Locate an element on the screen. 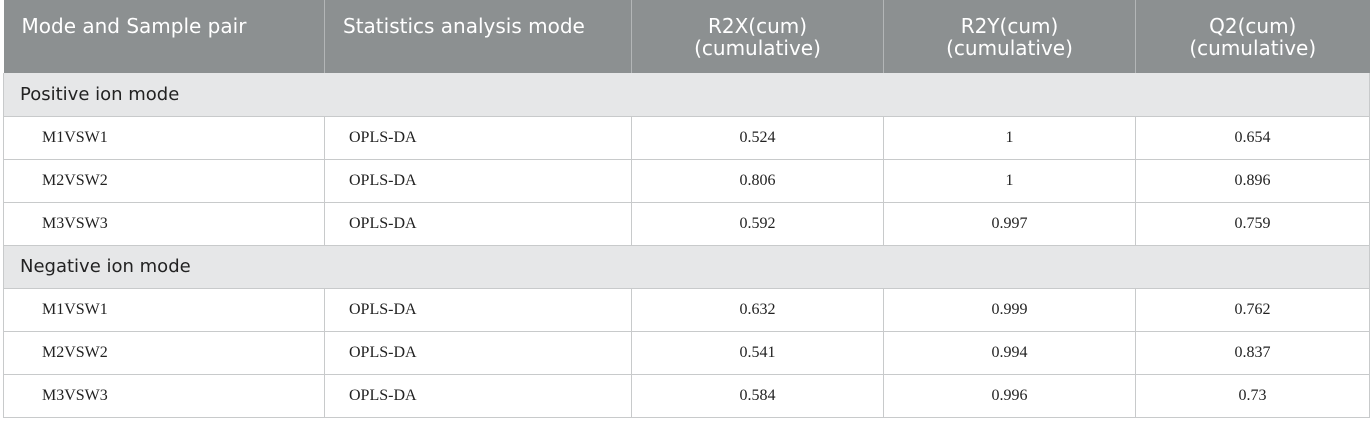  group-row-negative: Negative ion mode is located at coordinates (686, 267).